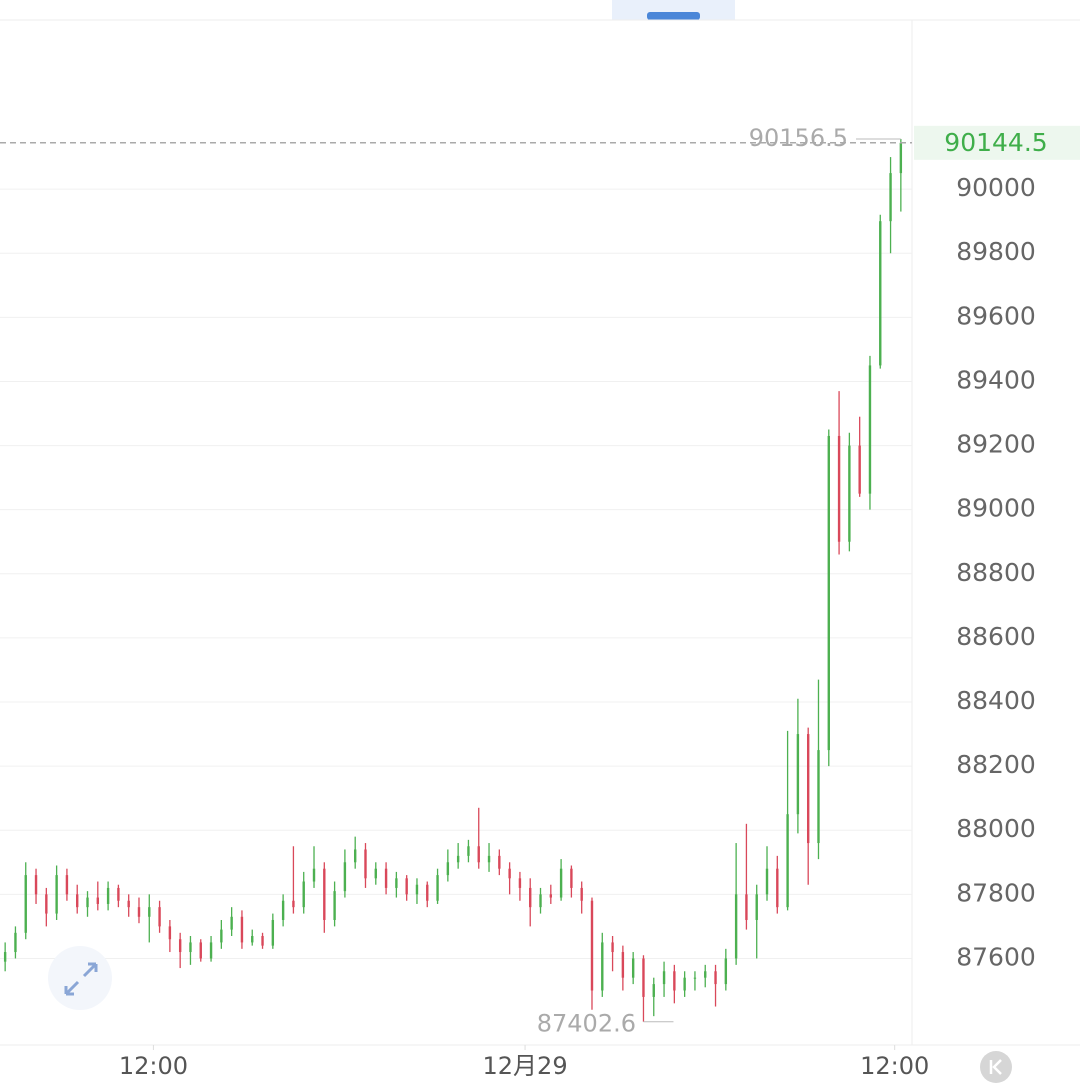 Image resolution: width=1080 pixels, height=1089 pixels. I want to click on expand-button, so click(80, 978).